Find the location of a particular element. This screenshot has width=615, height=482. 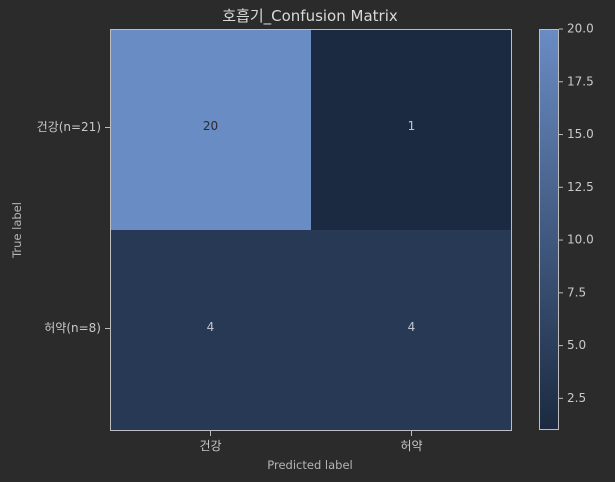

colorbar-tick-label: 7.5 is located at coordinates (576, 292).